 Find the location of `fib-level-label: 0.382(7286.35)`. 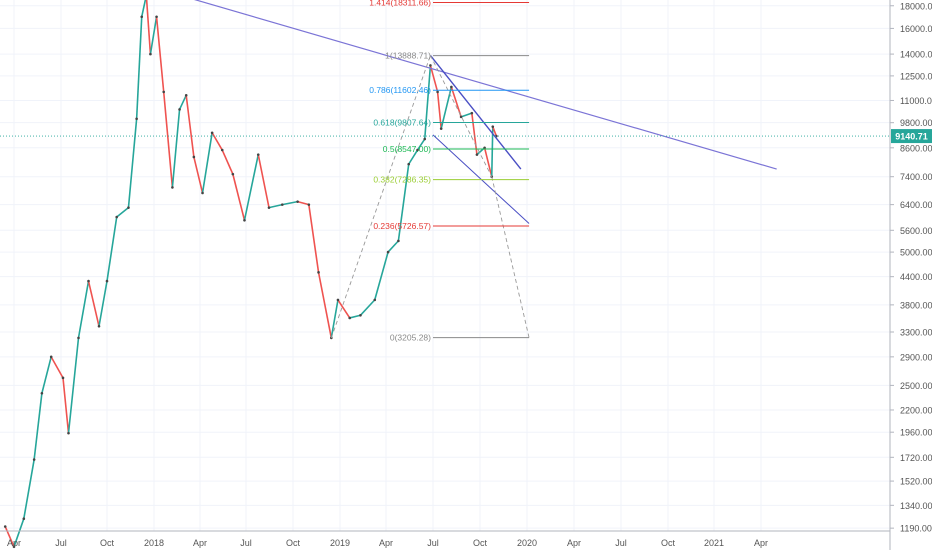

fib-level-label: 0.382(7286.35) is located at coordinates (402, 180).